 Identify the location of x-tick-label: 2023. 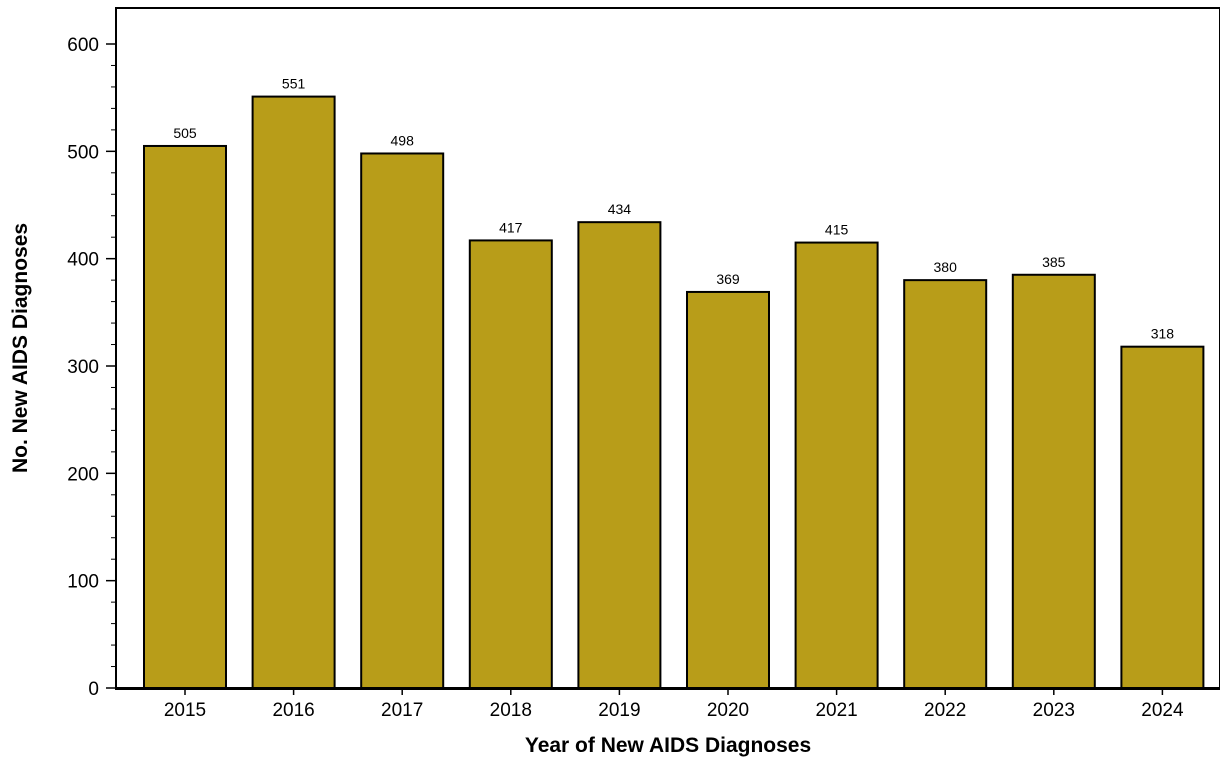
(1054, 710).